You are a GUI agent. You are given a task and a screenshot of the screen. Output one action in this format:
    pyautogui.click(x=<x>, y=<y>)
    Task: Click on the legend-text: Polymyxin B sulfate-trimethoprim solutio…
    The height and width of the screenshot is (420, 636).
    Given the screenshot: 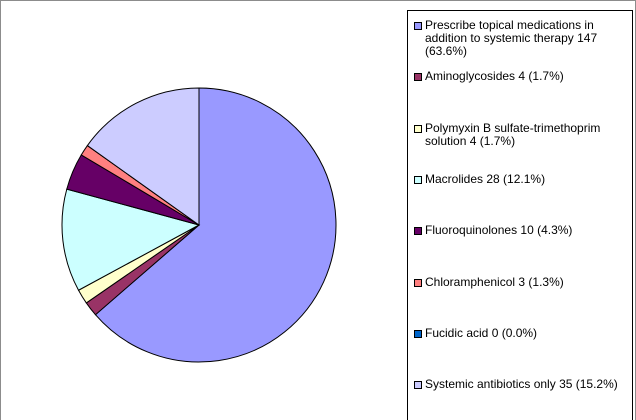 What is the action you would take?
    pyautogui.click(x=524, y=134)
    